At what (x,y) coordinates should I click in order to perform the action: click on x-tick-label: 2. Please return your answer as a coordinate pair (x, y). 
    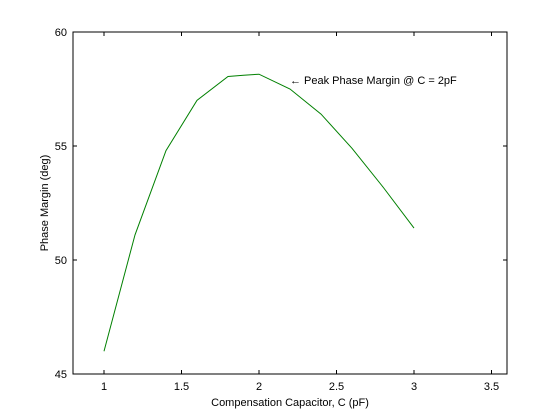
    Looking at the image, I should click on (259, 387).